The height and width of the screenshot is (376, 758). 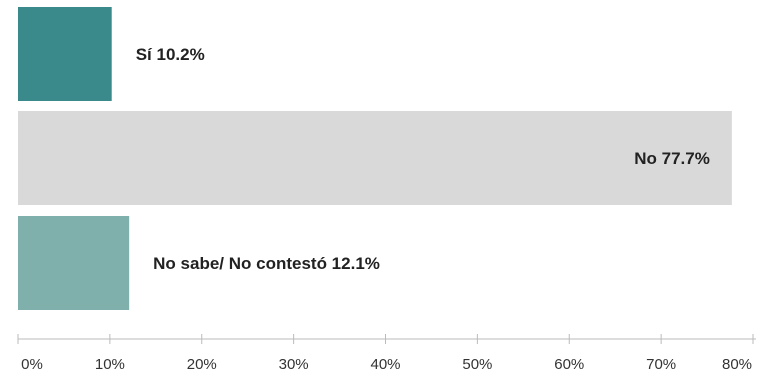 I want to click on bar-value-label-1: No 77.7%, so click(x=672, y=158).